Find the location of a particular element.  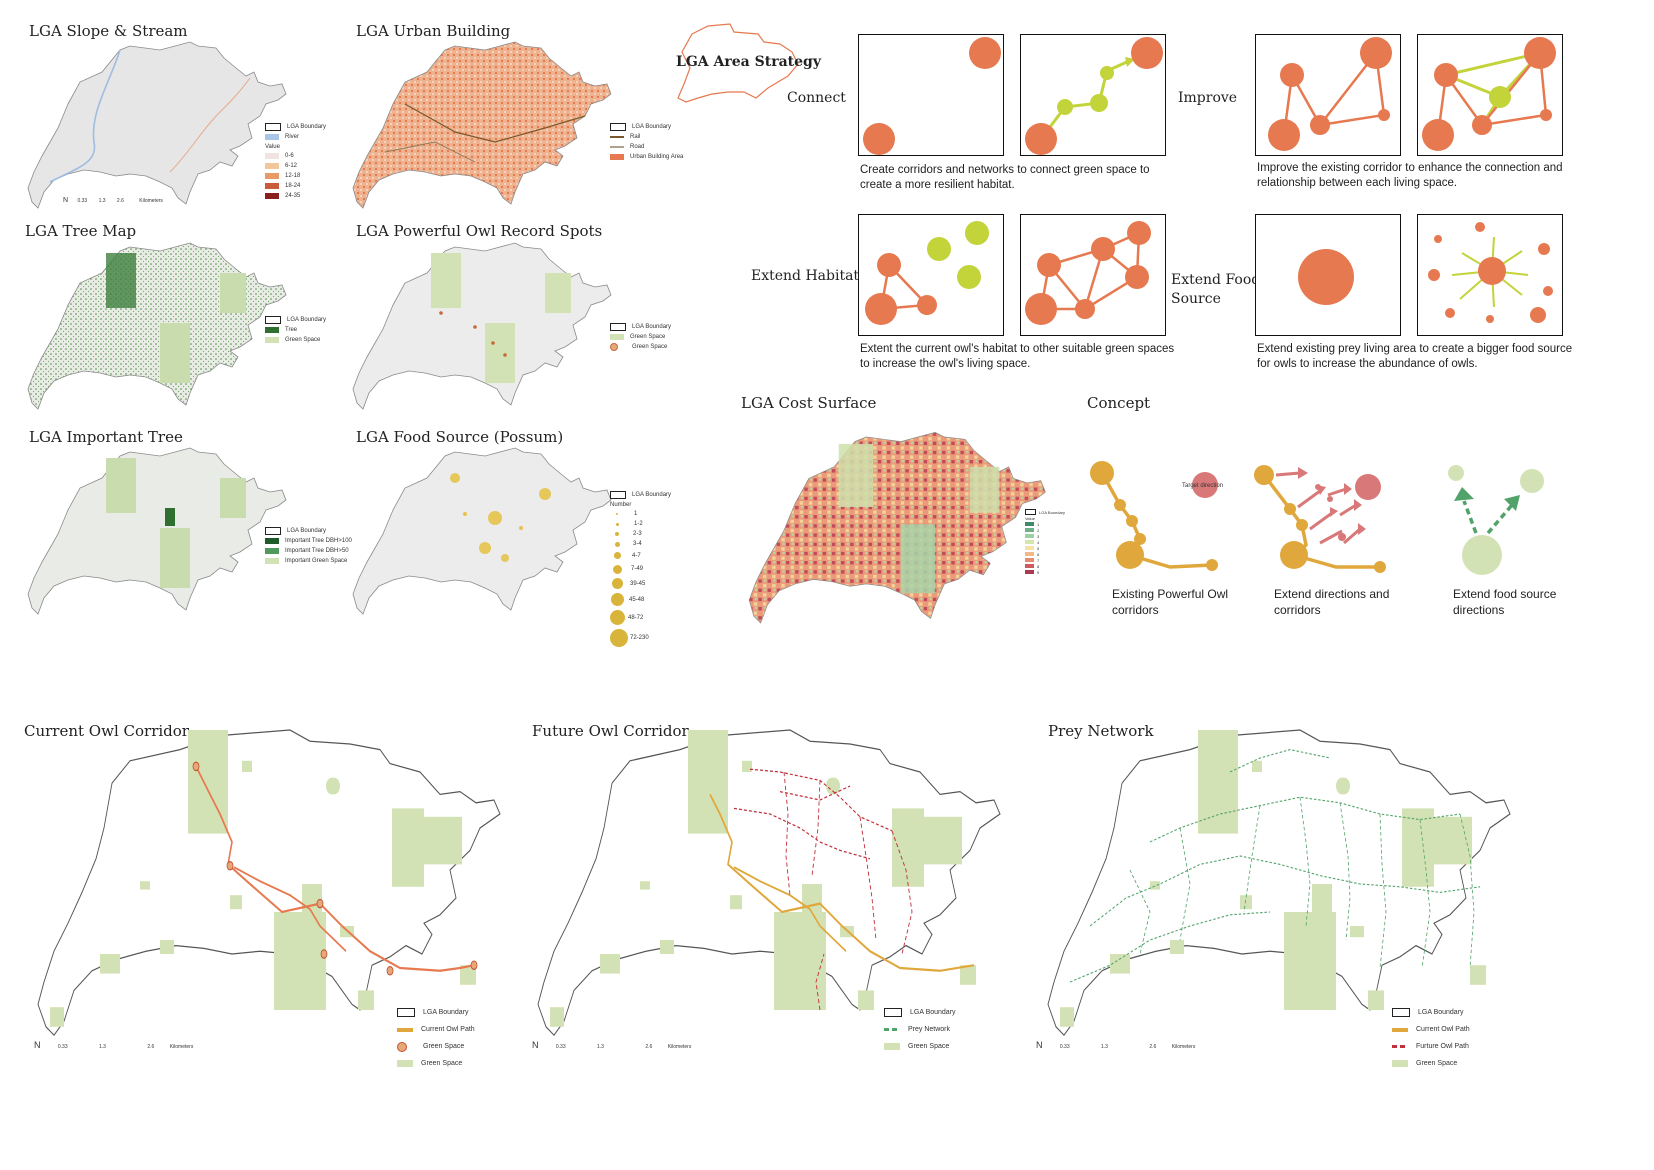

concept-caption-existing: Existing Powerful Owl corridors is located at coordinates (1170, 602).